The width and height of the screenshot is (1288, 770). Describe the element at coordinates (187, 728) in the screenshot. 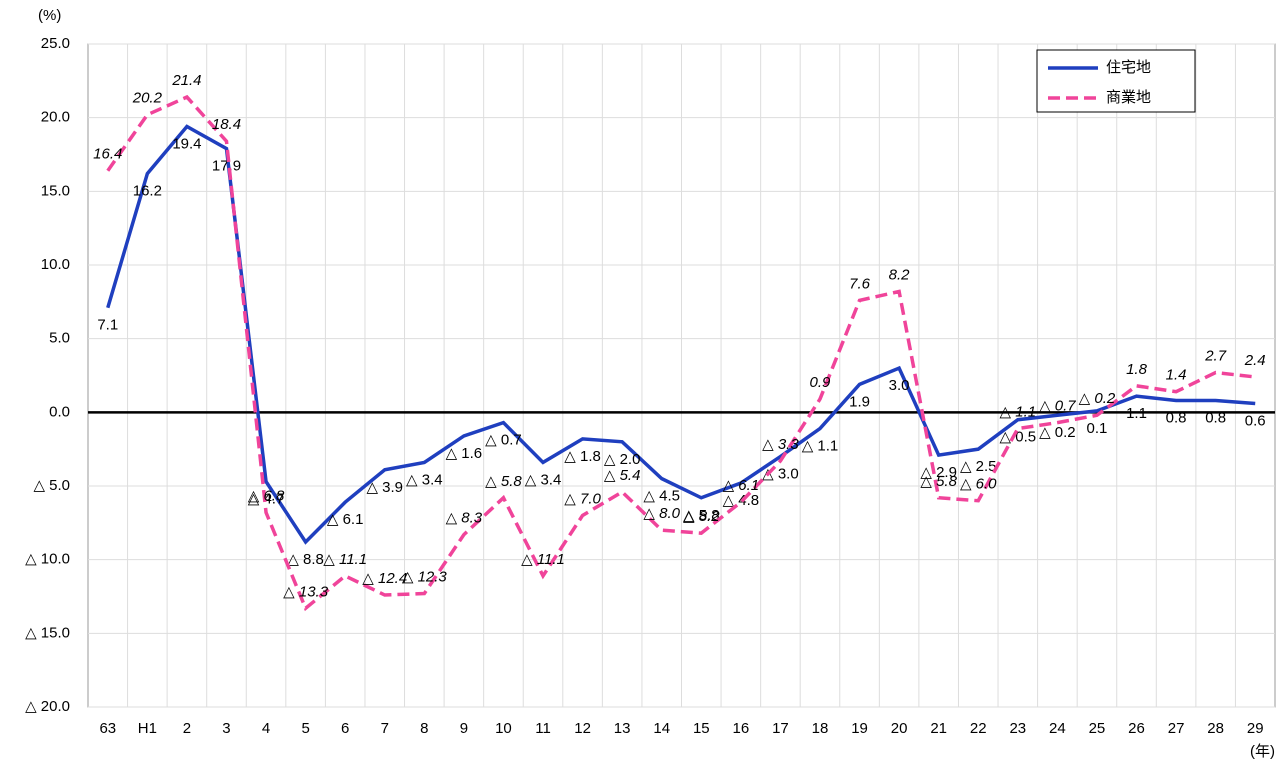

I see `x-tick-label: 2` at that location.